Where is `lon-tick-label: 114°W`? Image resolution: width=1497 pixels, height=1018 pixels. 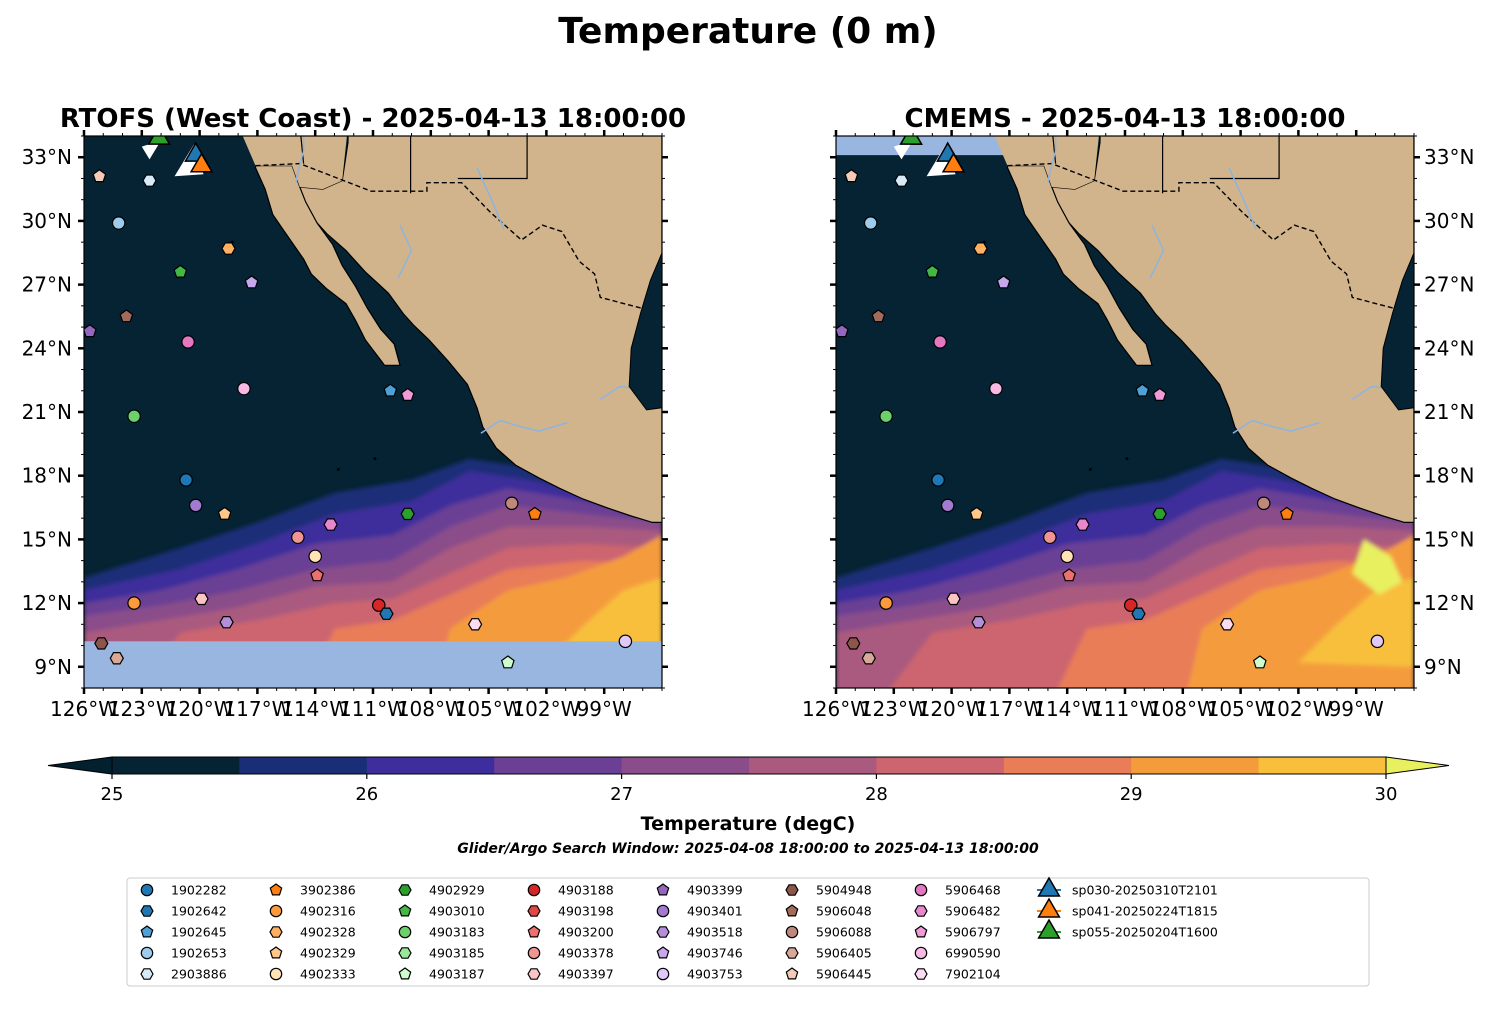 lon-tick-label: 114°W is located at coordinates (1067, 709).